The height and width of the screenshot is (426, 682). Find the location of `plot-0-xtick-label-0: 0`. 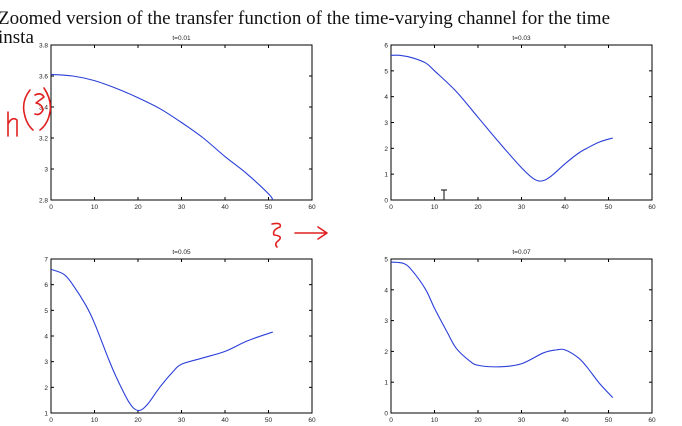

plot-0-xtick-label-0: 0 is located at coordinates (51, 207).